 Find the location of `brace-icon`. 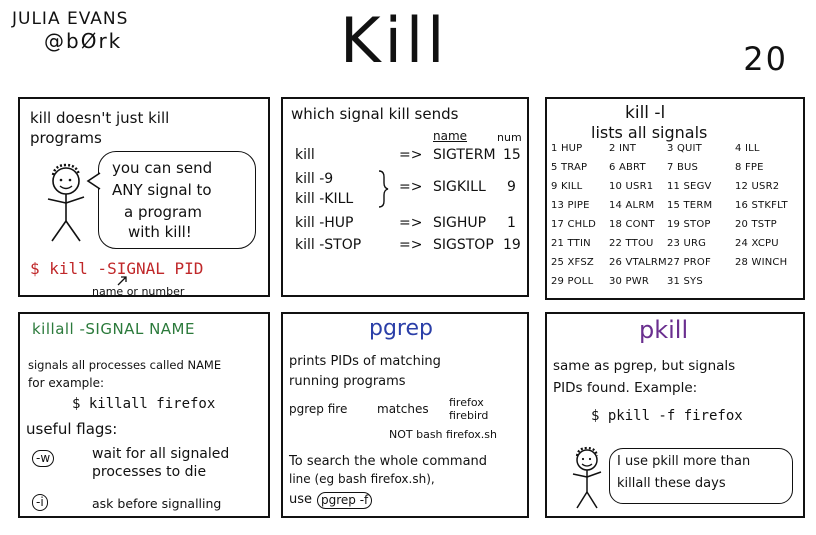

brace-icon is located at coordinates (383, 189).